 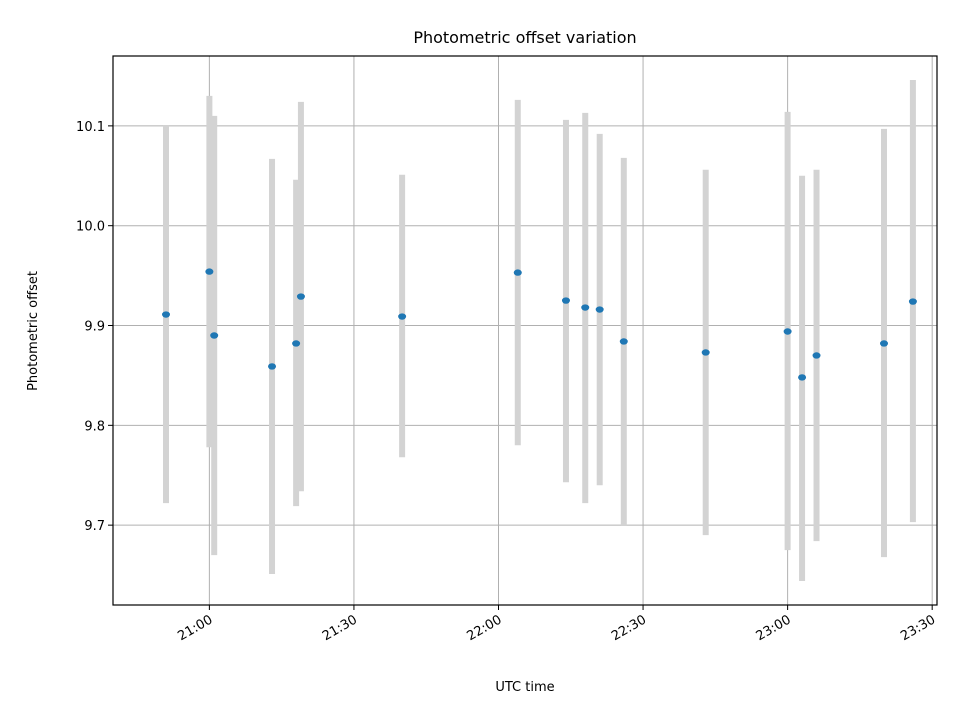 What do you see at coordinates (90, 127) in the screenshot?
I see `y-tick-label: 10.1` at bounding box center [90, 127].